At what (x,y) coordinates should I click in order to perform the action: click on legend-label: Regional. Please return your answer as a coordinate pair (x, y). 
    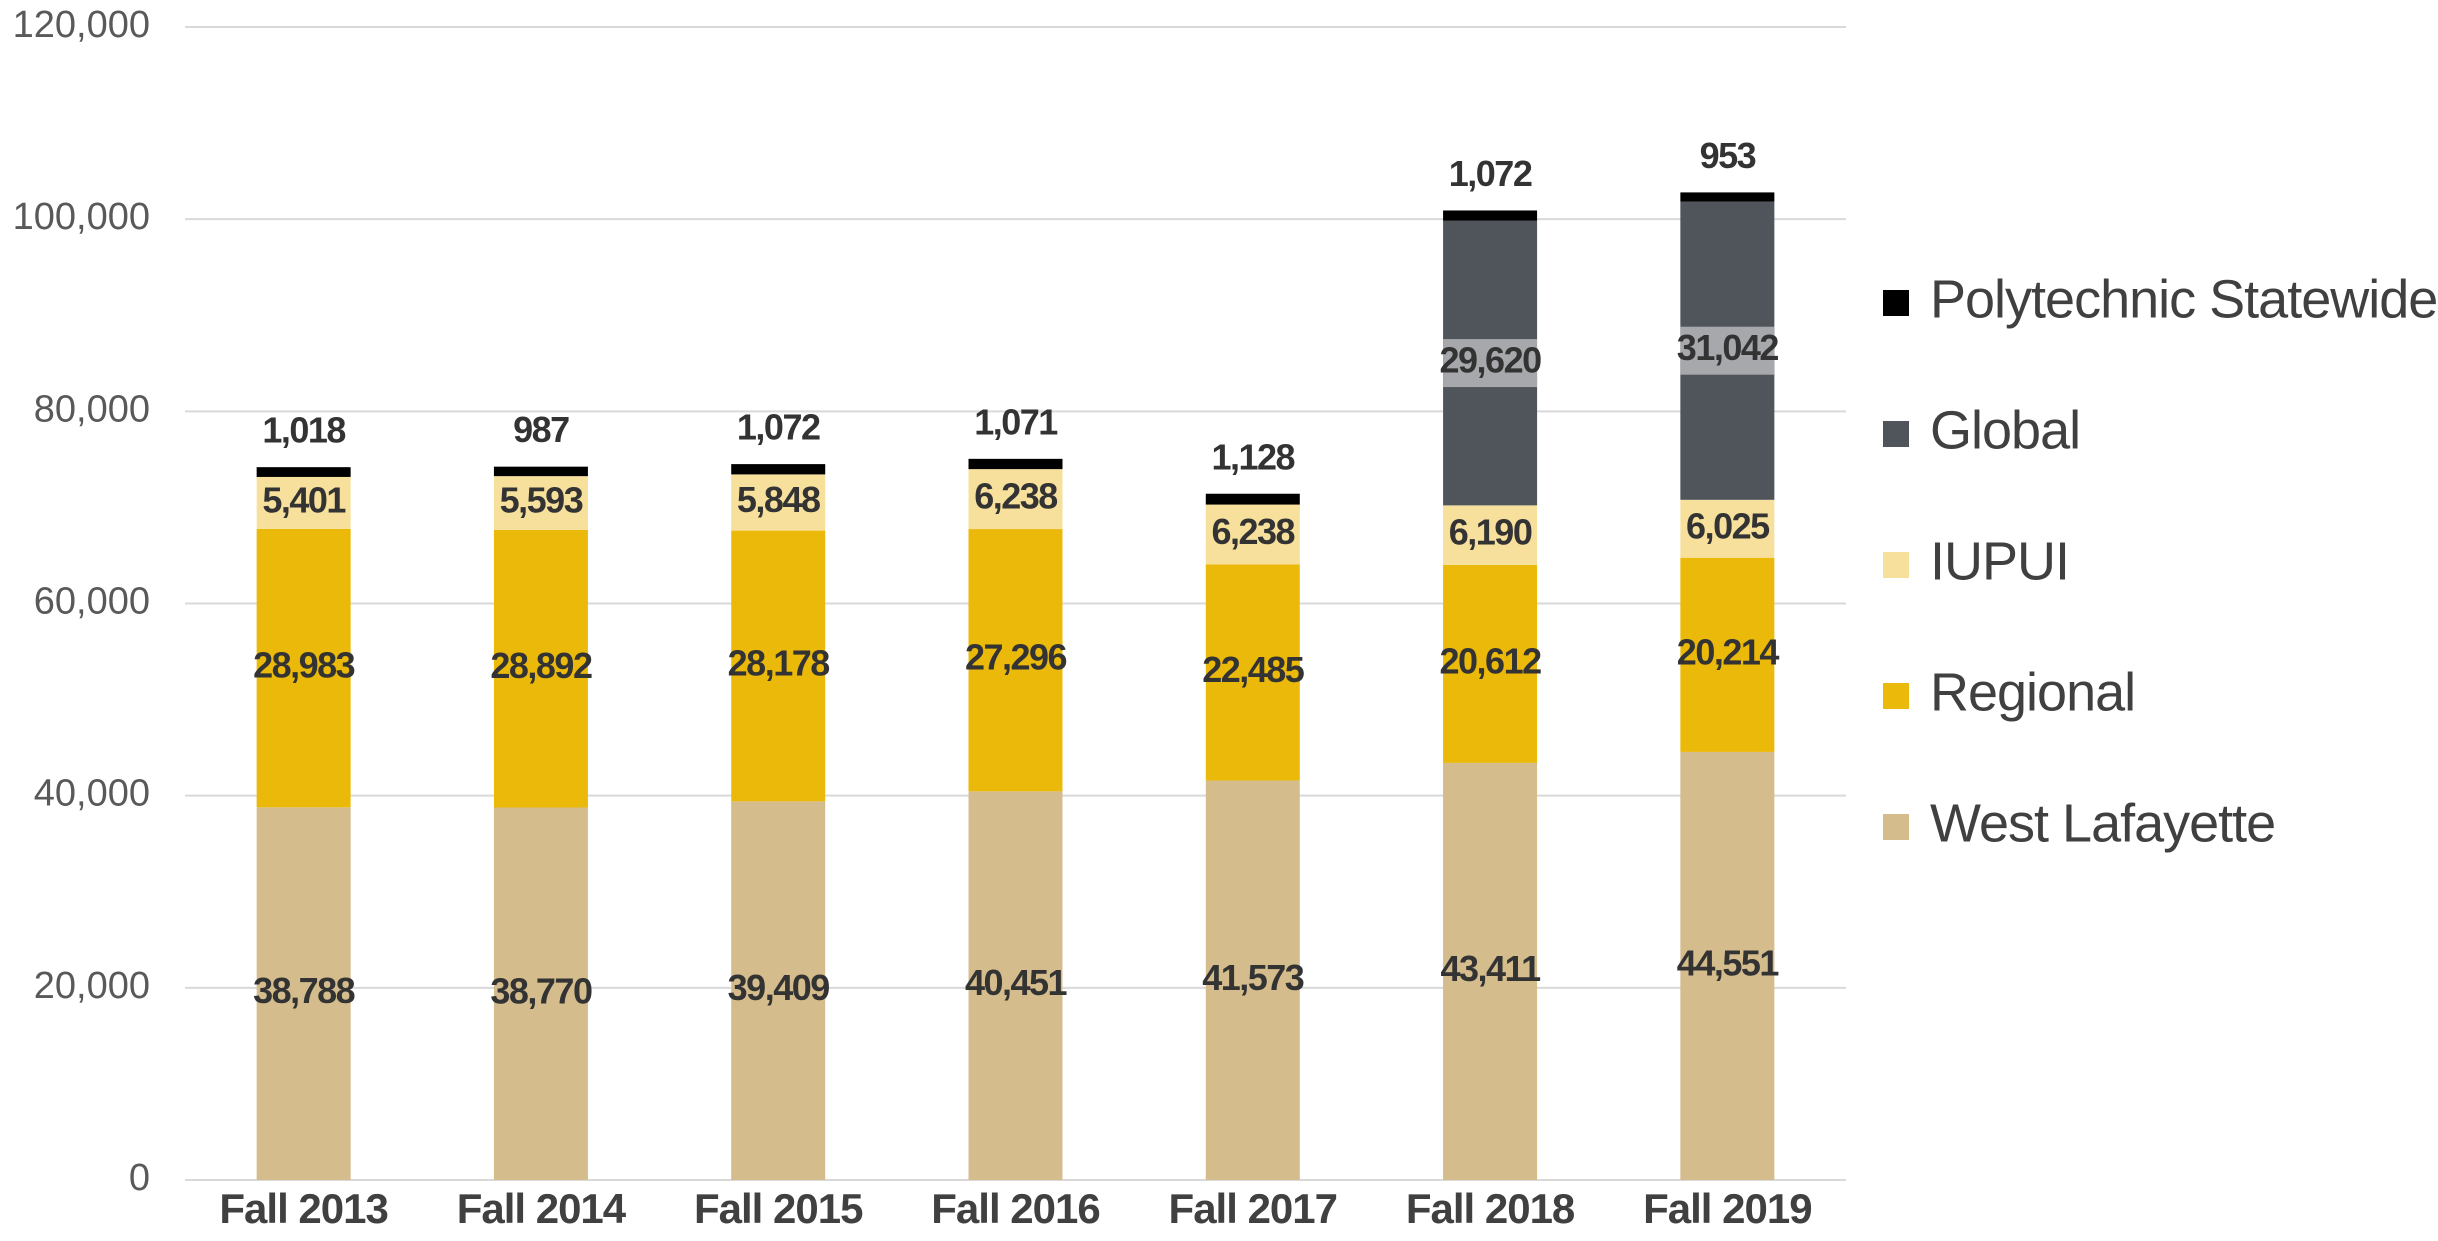
    Looking at the image, I should click on (2032, 692).